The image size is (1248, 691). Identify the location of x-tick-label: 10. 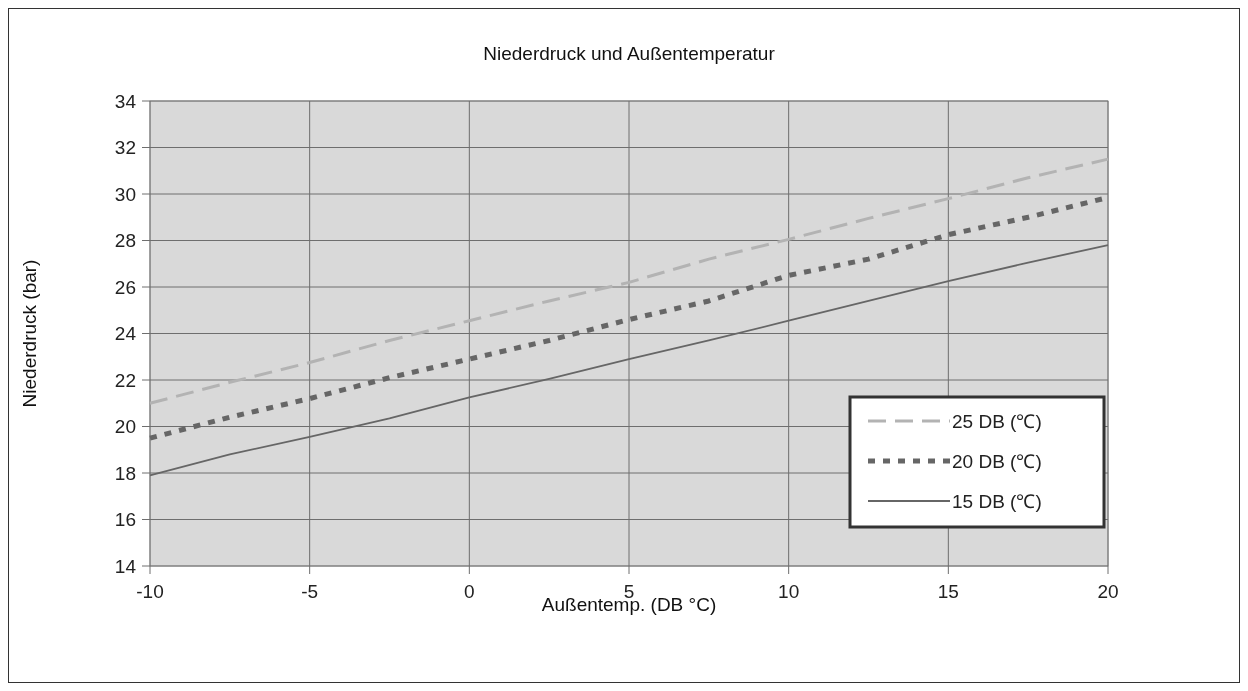
(789, 591).